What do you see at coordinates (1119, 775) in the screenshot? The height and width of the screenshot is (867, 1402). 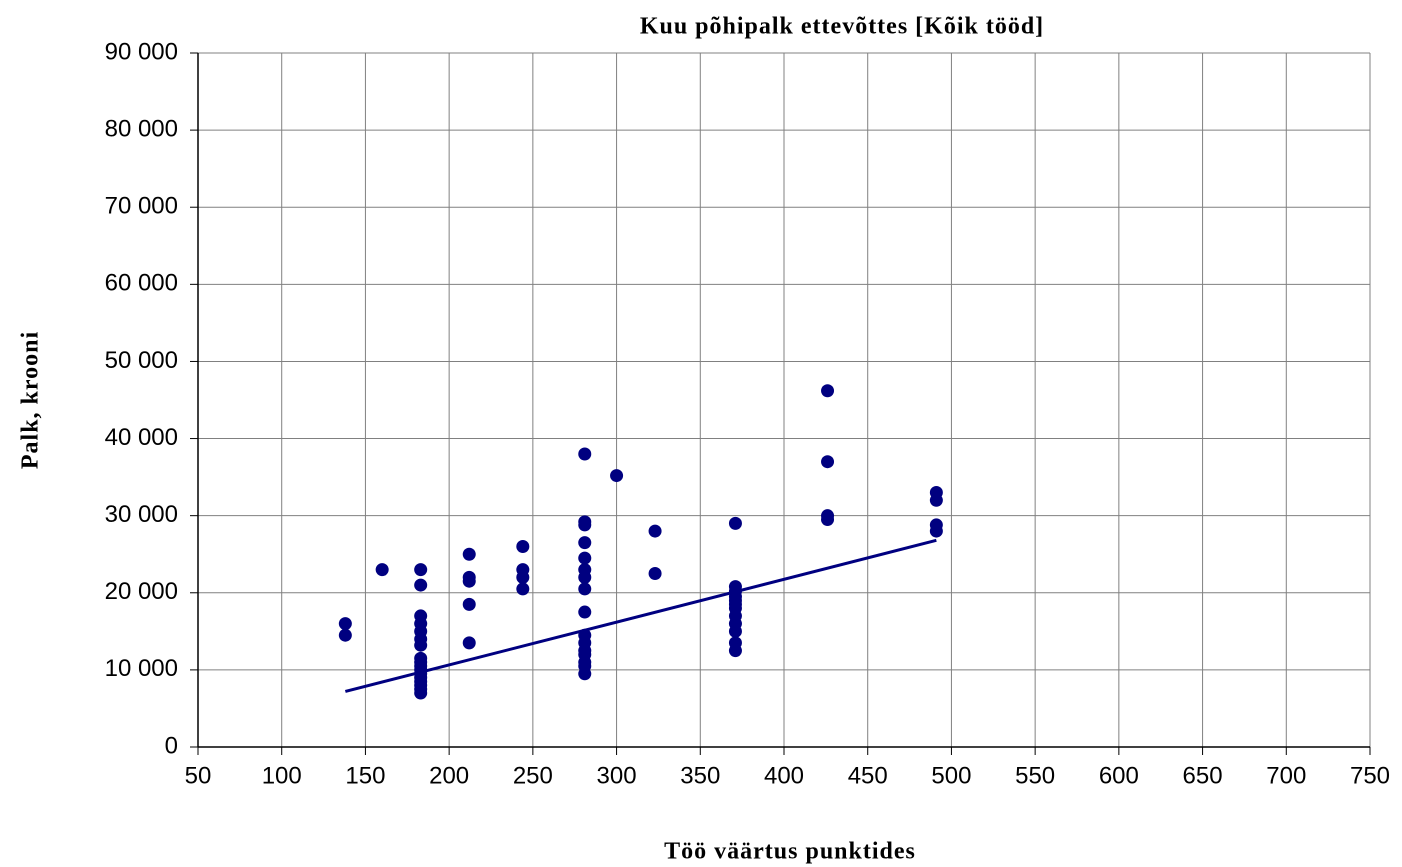 I see `x-tick-label: 600` at bounding box center [1119, 775].